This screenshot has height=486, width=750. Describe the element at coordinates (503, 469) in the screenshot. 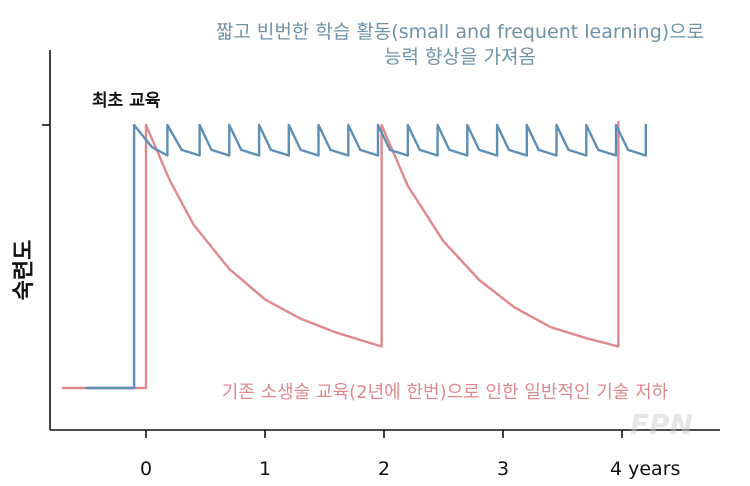

I see `x-tick-label: 3` at that location.